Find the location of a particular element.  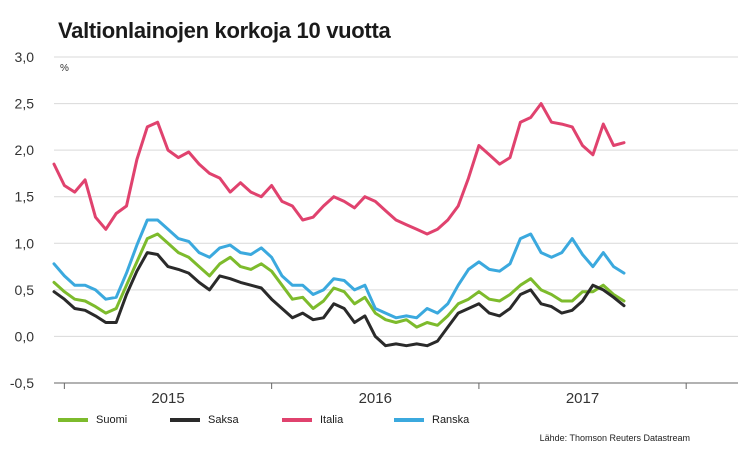

y-tick-label: 0,0 is located at coordinates (25, 336).